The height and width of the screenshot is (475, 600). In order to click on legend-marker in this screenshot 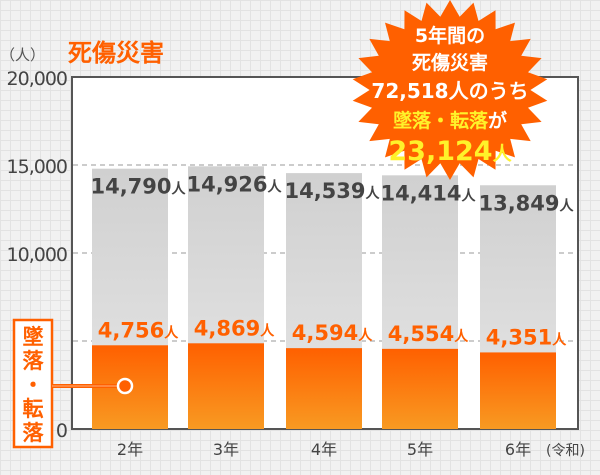, I will do `click(125, 386)`.